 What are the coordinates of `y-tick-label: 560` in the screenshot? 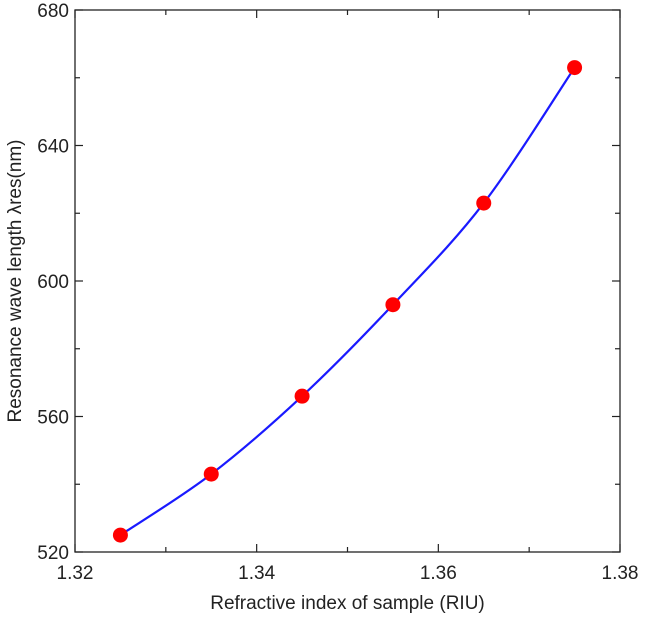 It's located at (53, 418).